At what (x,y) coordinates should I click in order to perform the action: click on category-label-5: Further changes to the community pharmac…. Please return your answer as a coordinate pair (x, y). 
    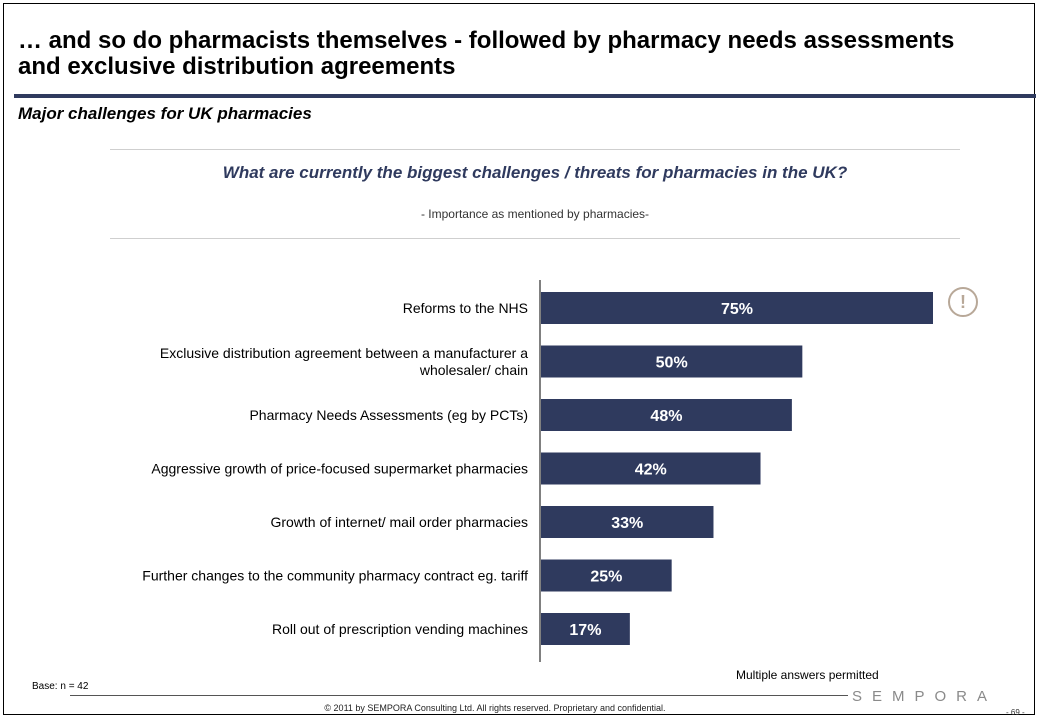
    Looking at the image, I should click on (335, 576).